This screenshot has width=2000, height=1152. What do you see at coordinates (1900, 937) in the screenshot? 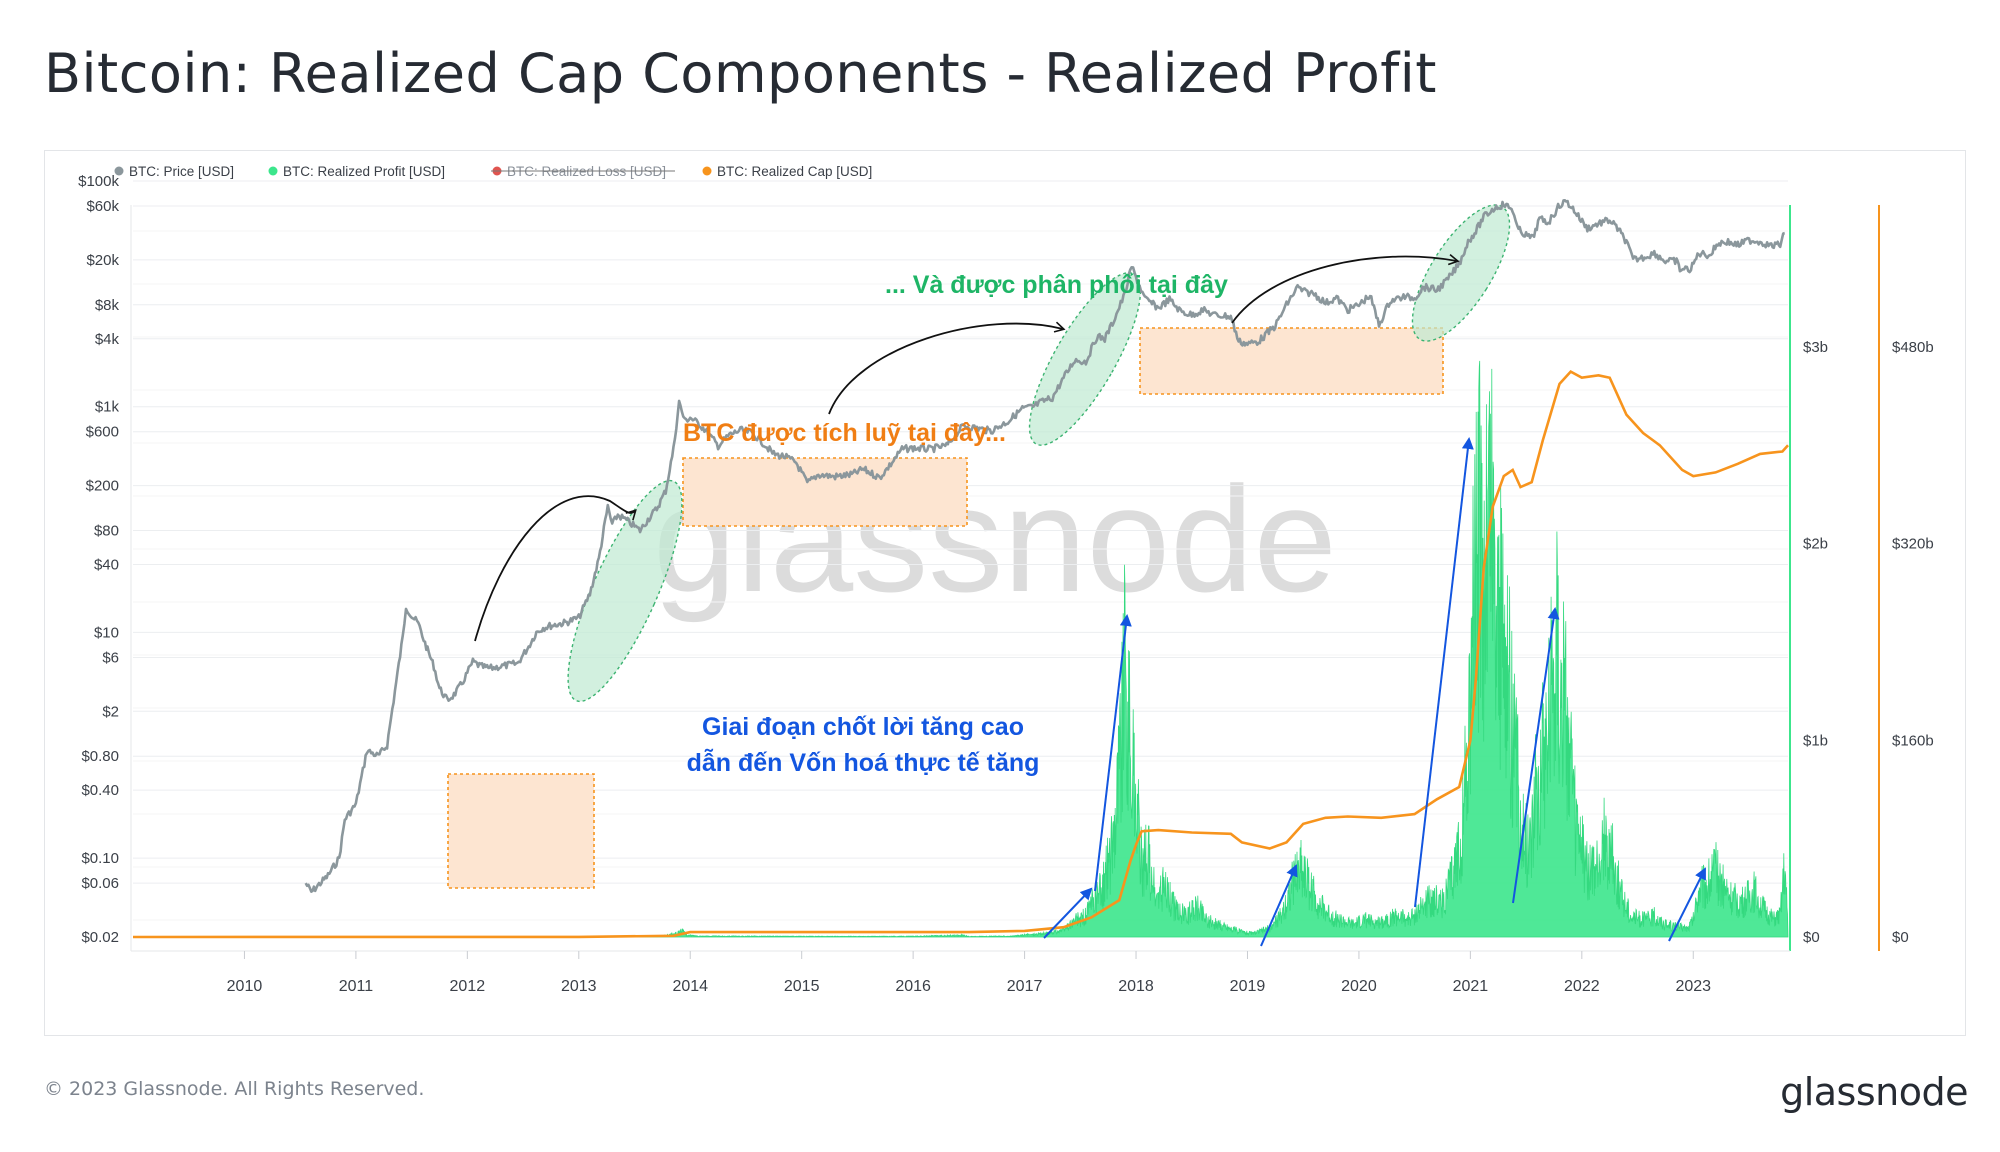
I see `y-cap-tick-0: $0` at bounding box center [1900, 937].